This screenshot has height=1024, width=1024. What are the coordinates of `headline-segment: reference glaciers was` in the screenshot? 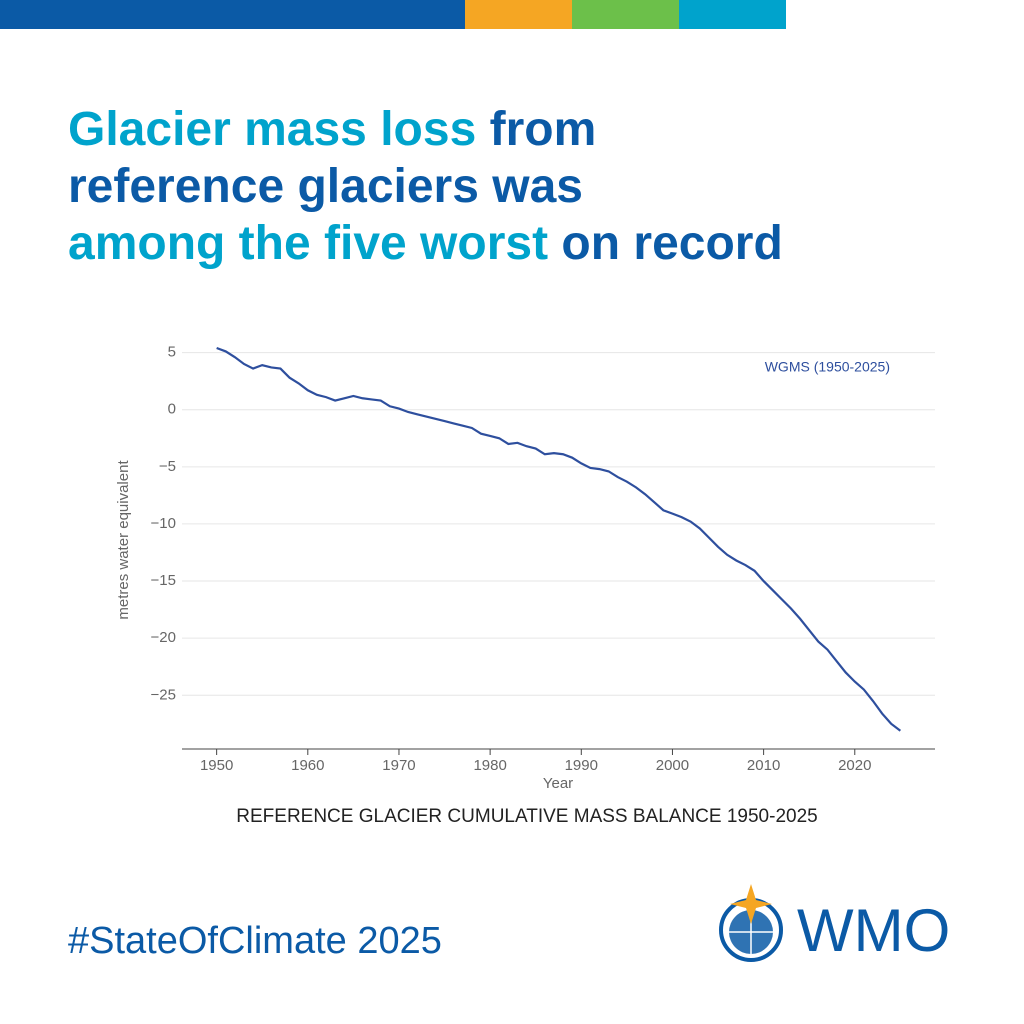 It's located at (325, 186).